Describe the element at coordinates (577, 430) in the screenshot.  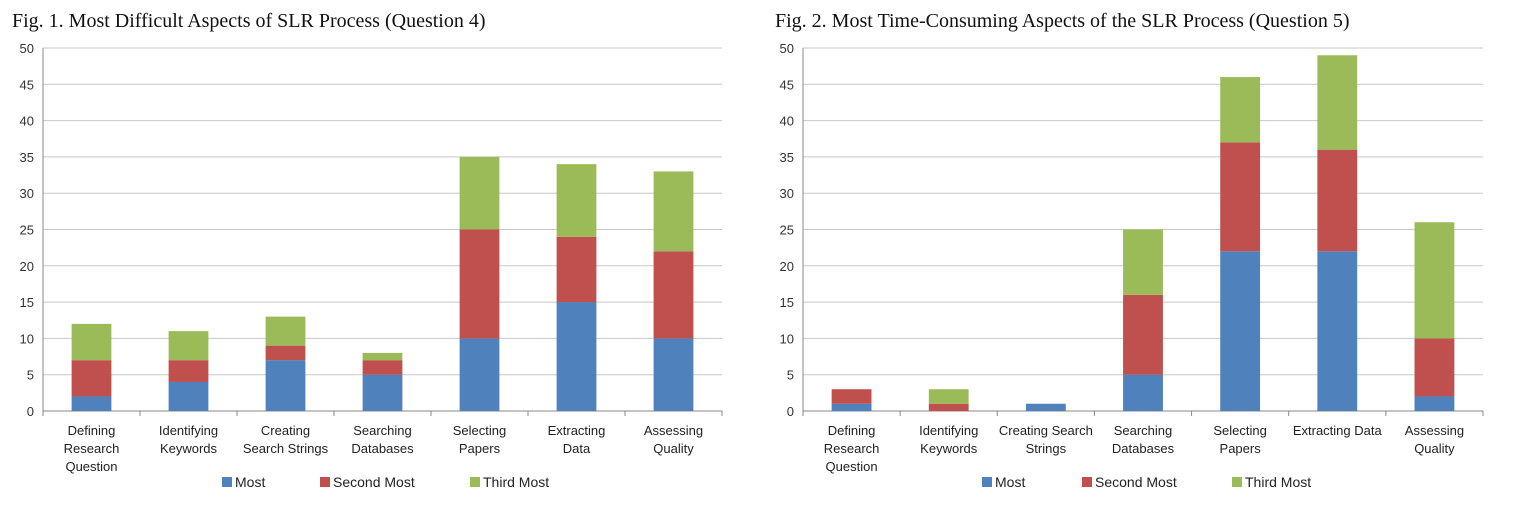
I see `x-category-label: Extracting` at that location.